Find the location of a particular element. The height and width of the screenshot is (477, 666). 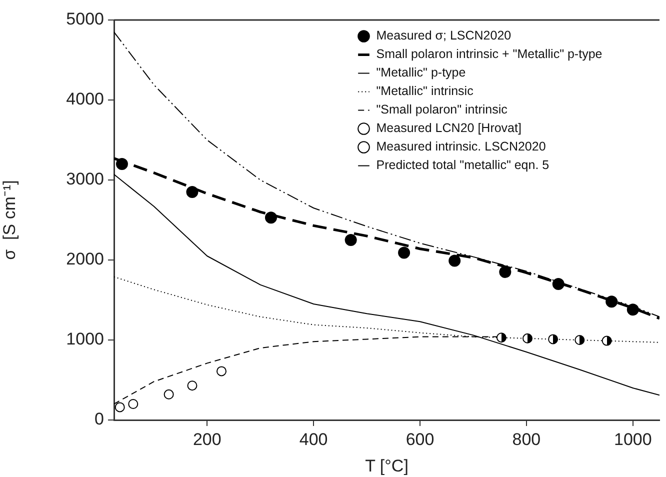

legend-label: Measured σ; LSCN2020 is located at coordinates (444, 35).